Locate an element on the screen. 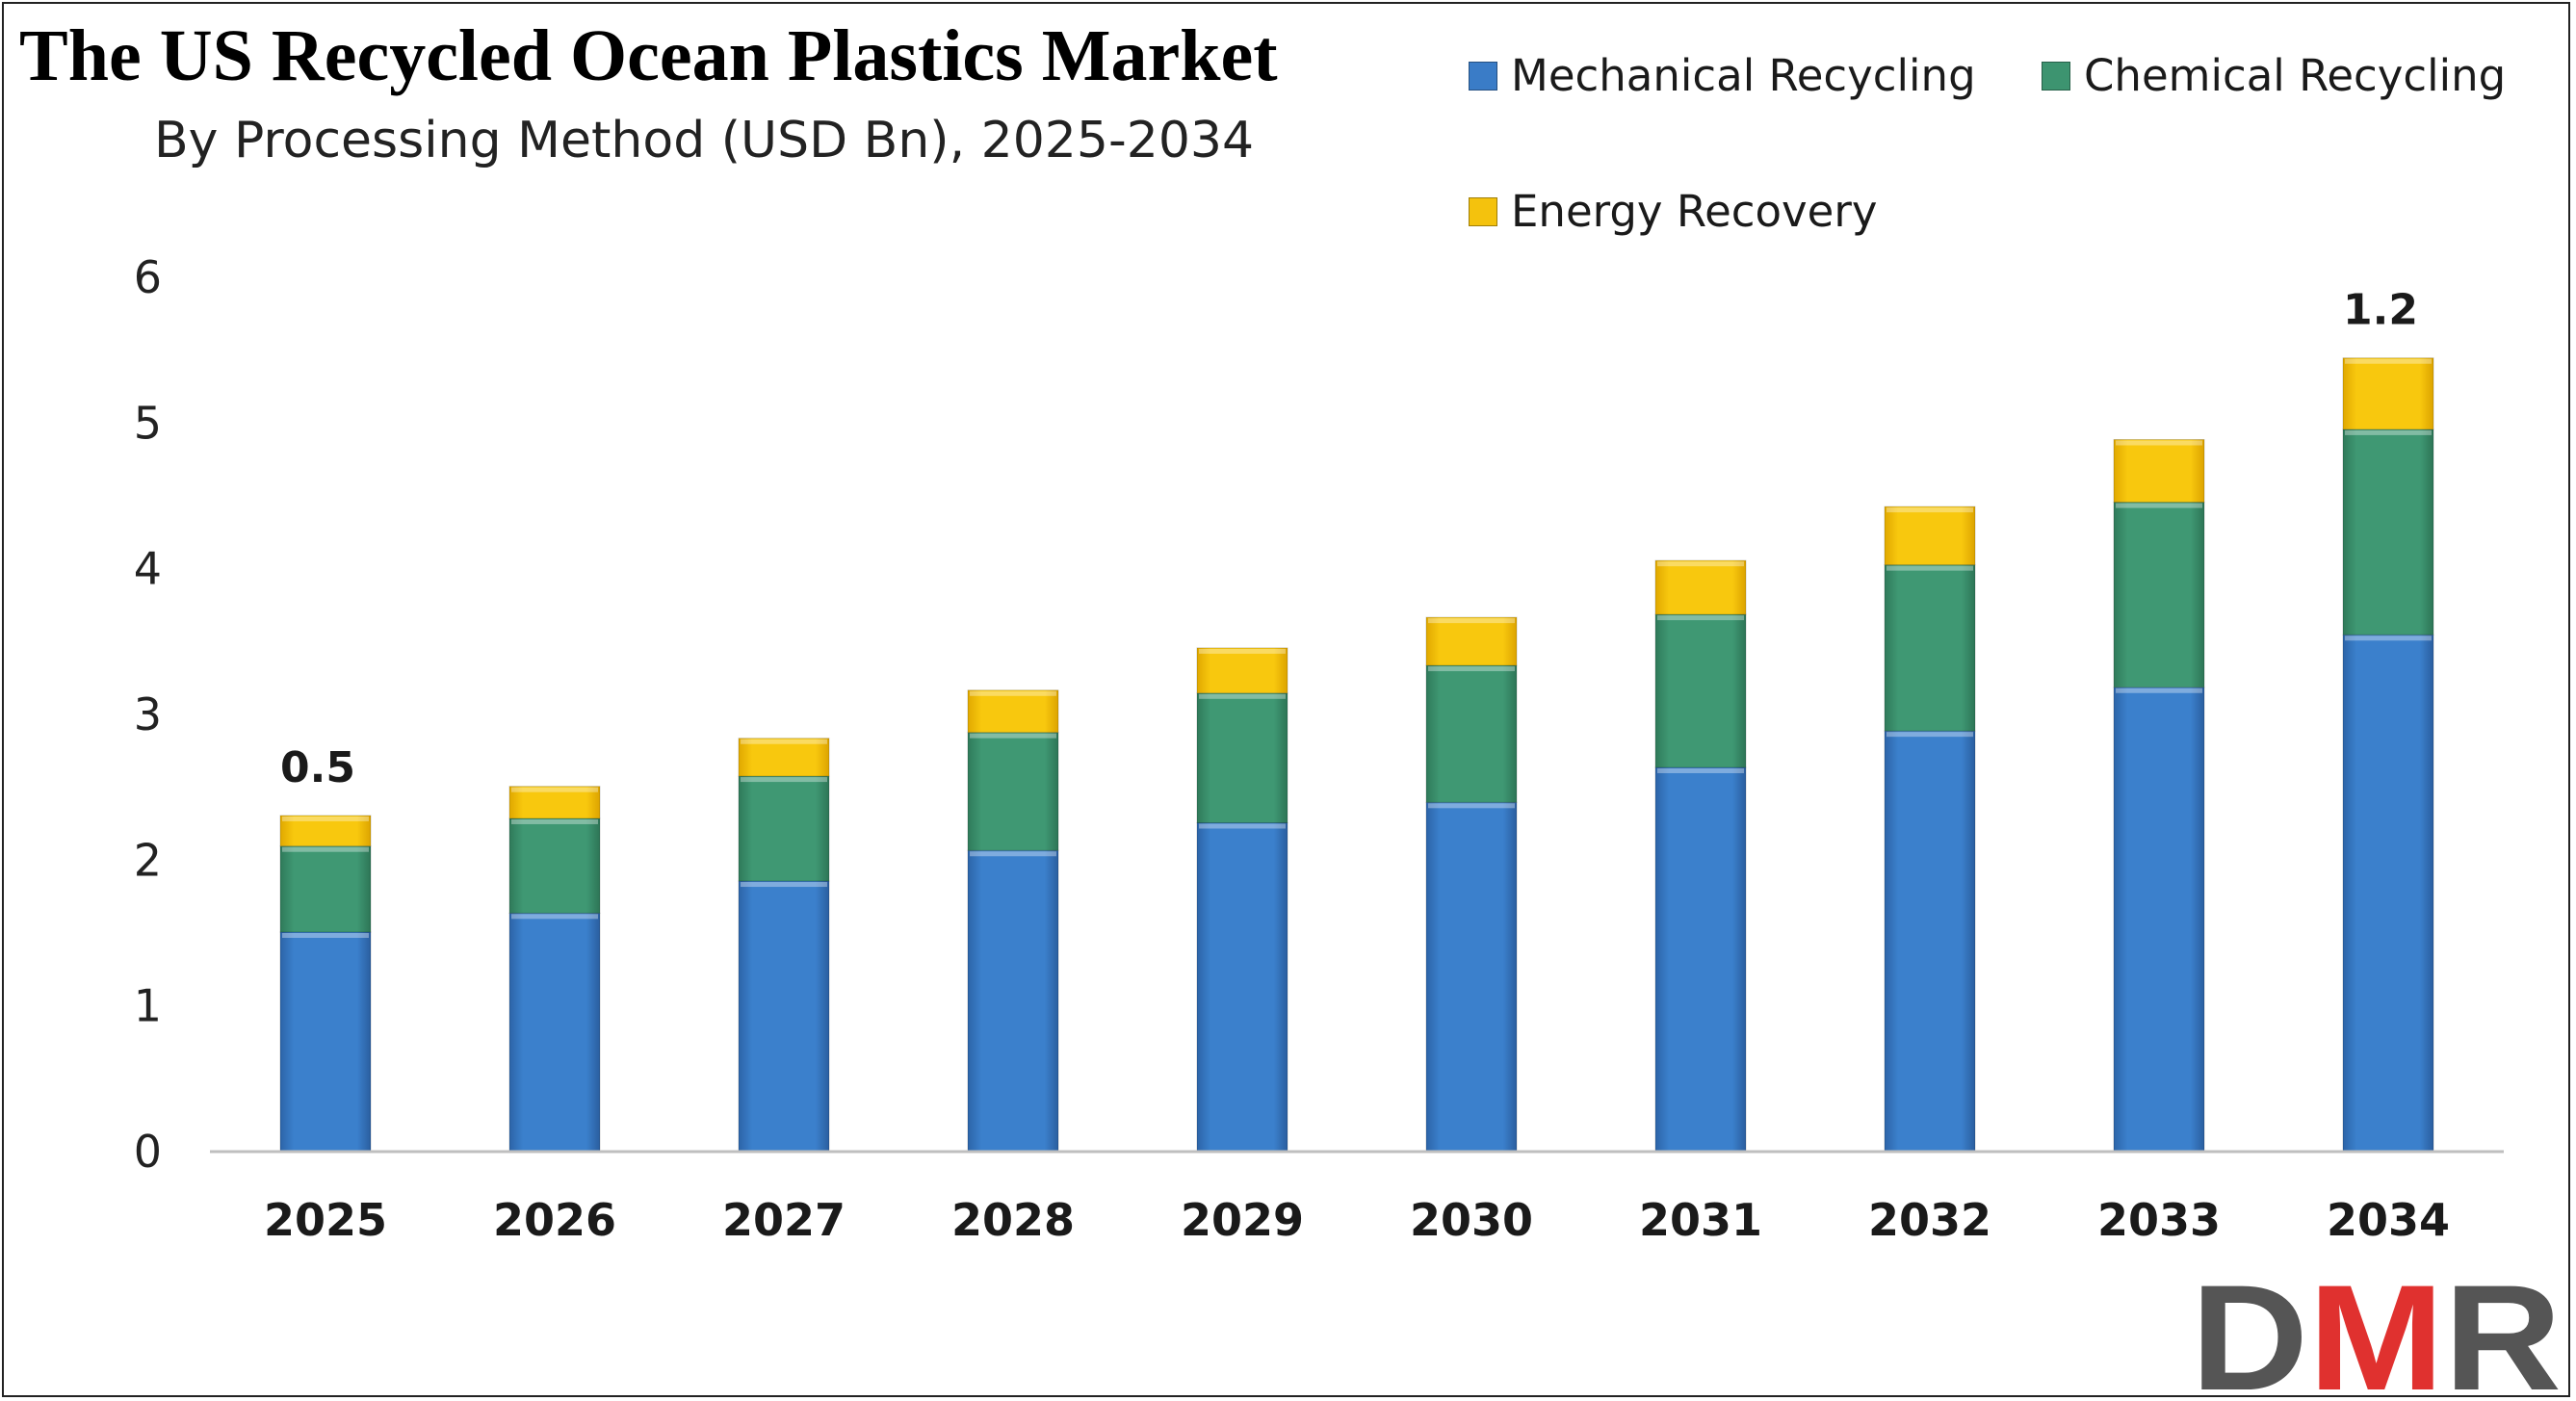 The image size is (2576, 1401). bar-segment-chemical-recycling-2032 is located at coordinates (1930, 648).